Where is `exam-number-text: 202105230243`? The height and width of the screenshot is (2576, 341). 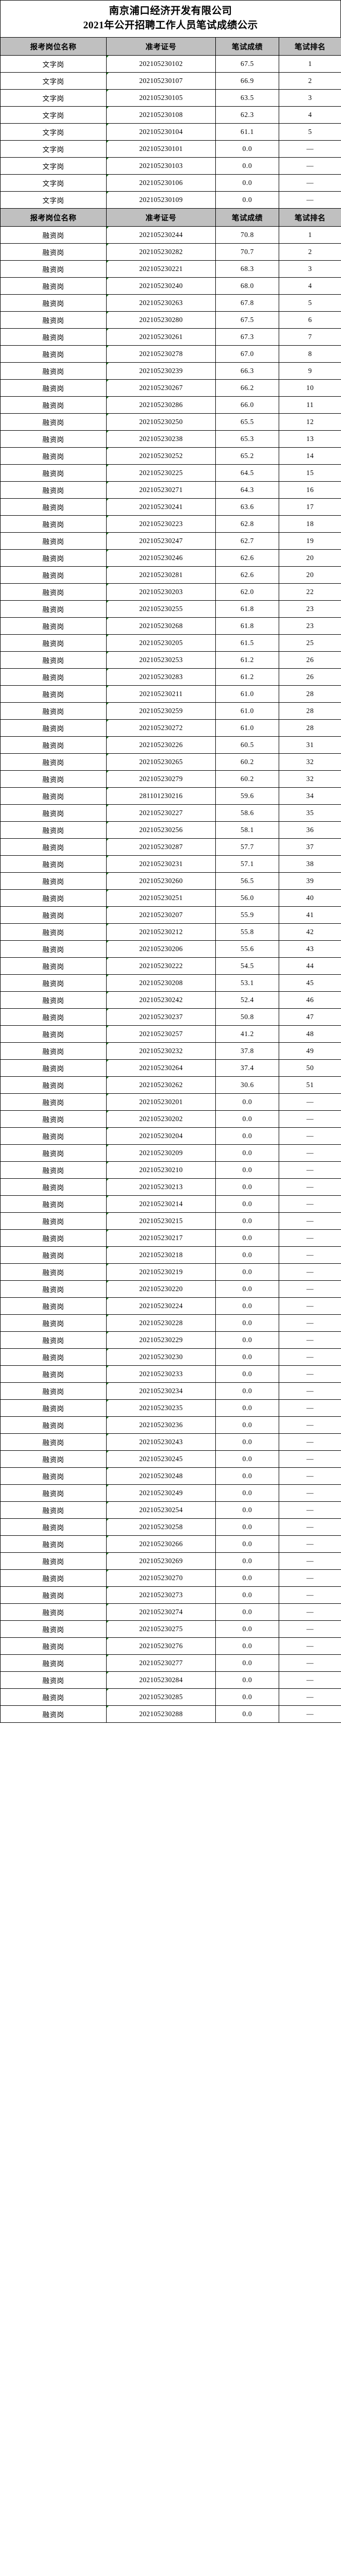 exam-number-text: 202105230243 is located at coordinates (161, 1442).